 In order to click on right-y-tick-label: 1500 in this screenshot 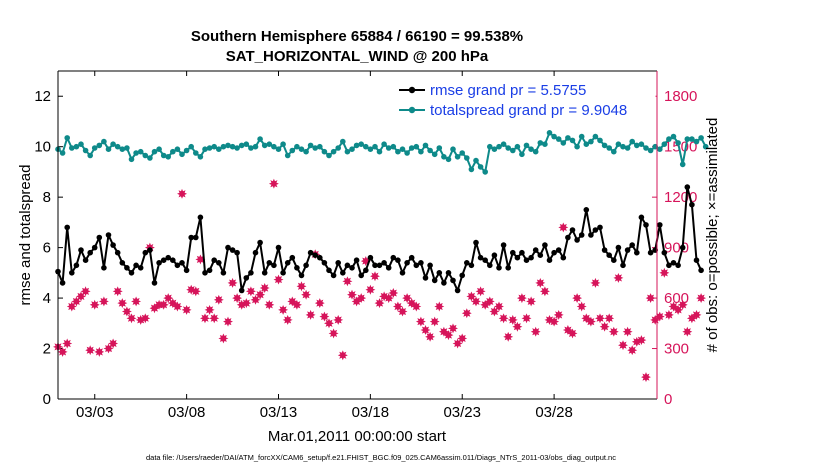, I will do `click(680, 147)`.